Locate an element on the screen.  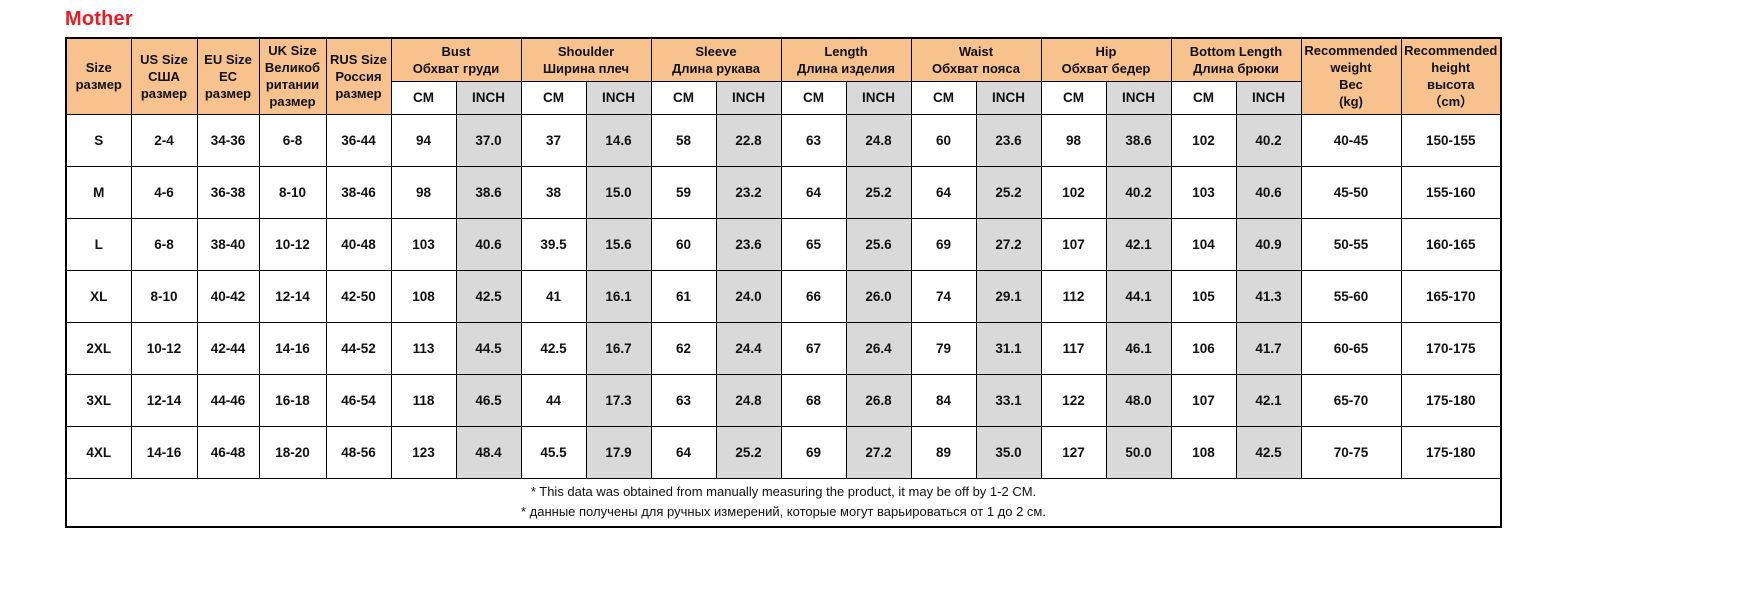
data-cell: 14-16 is located at coordinates (292, 348).